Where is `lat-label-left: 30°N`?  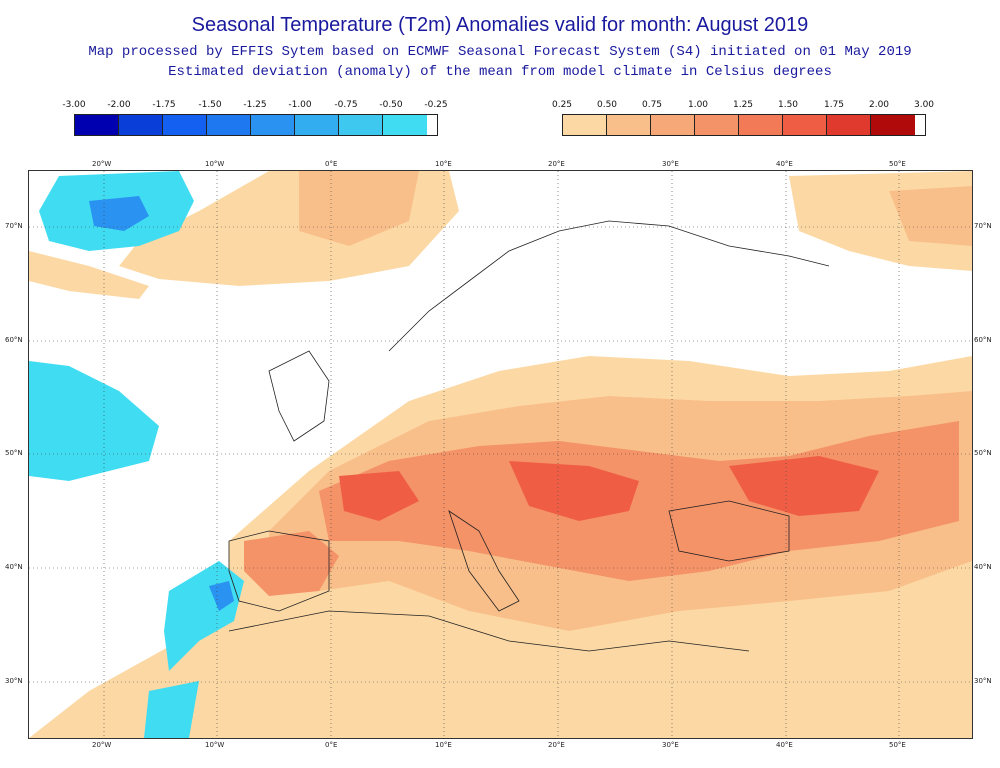 lat-label-left: 30°N is located at coordinates (14, 681).